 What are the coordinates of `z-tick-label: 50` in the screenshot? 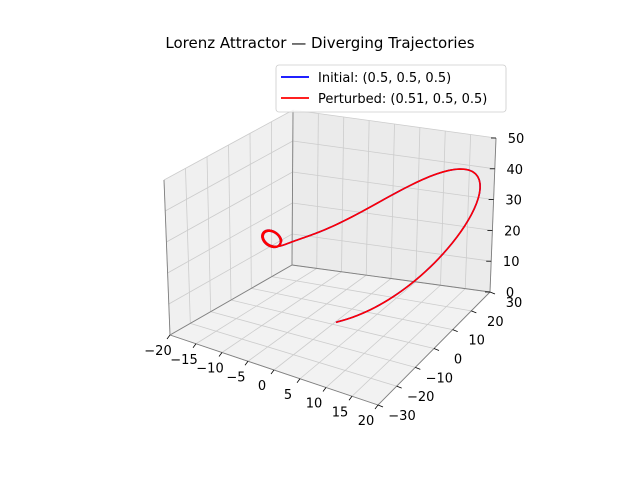 It's located at (516, 139).